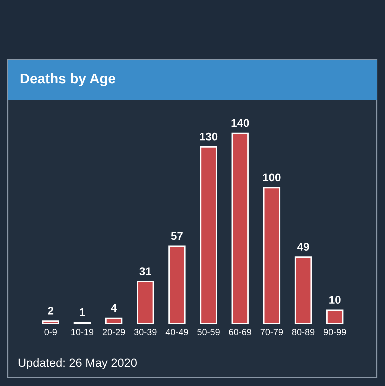 Image resolution: width=385 pixels, height=386 pixels. Describe the element at coordinates (77, 364) in the screenshot. I see `text: Updated: 26 May 2020` at that location.